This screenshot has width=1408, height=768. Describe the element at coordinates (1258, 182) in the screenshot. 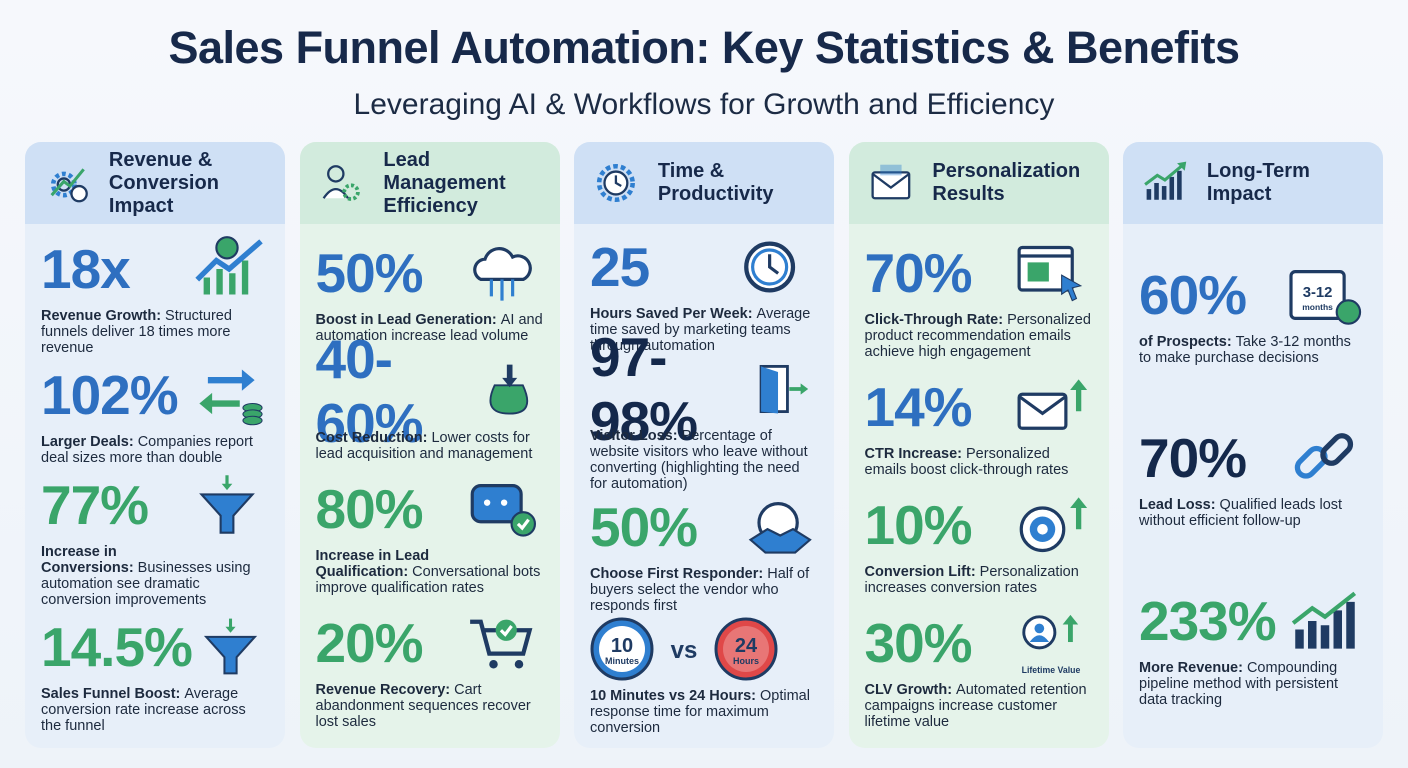

I see `column-title: Long-Term Impact` at that location.